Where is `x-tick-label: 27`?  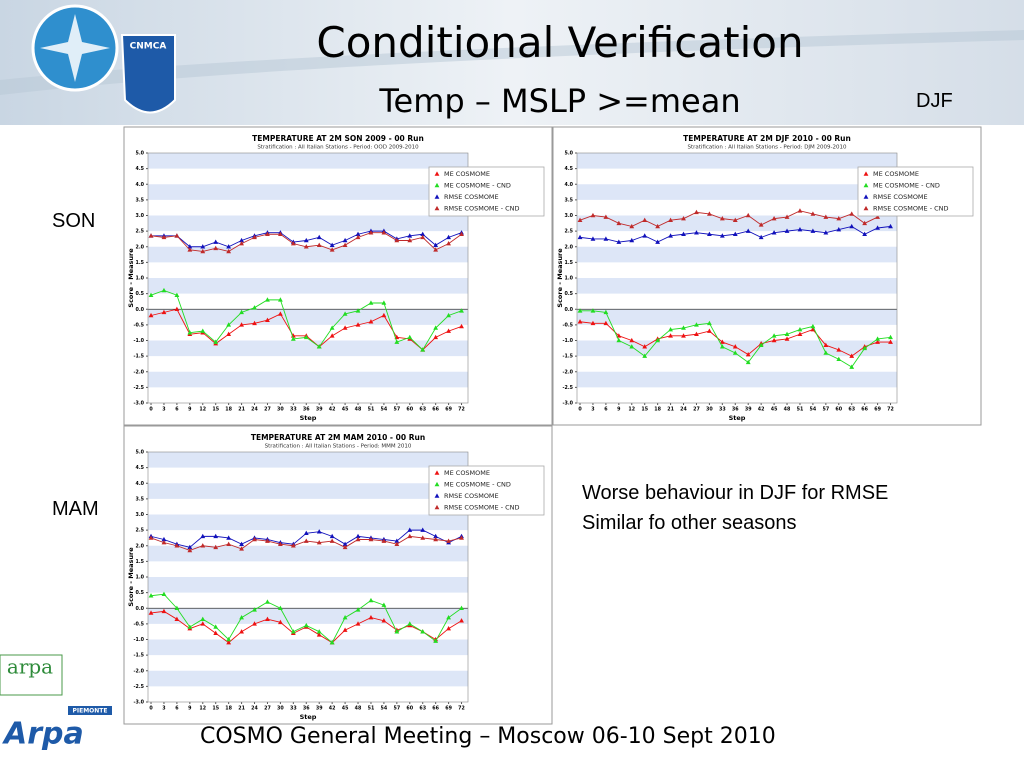 x-tick-label: 27 is located at coordinates (696, 410).